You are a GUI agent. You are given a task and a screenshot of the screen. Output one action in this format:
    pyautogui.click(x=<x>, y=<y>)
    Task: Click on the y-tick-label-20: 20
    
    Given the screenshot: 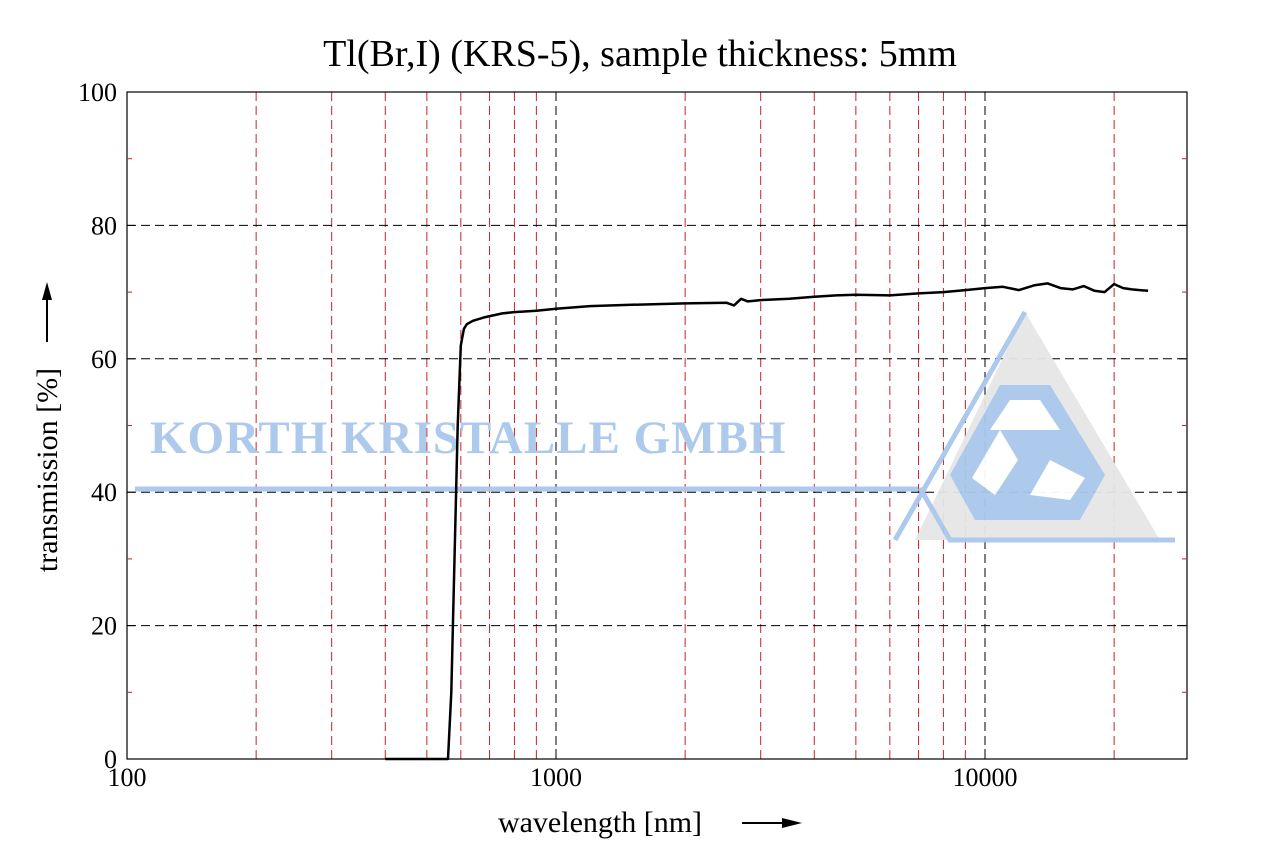 What is the action you would take?
    pyautogui.click(x=104, y=626)
    